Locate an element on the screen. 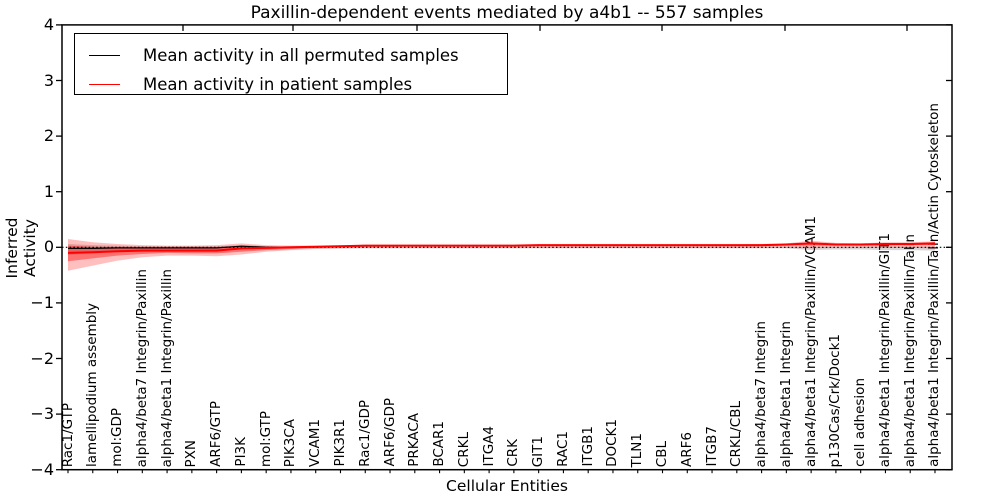 This screenshot has height=500, width=1000. x-tick-label: mol:GDP is located at coordinates (117, 437).